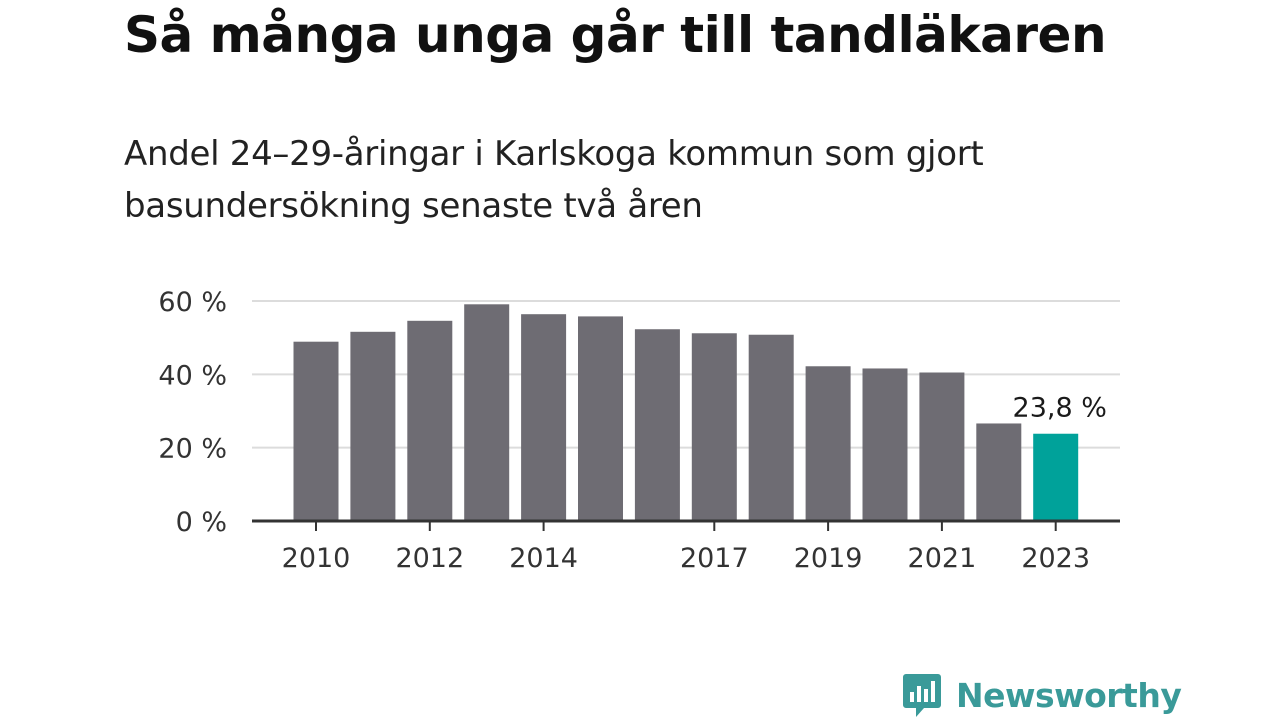 Image resolution: width=1280 pixels, height=720 pixels. I want to click on x-tick-label: 2019, so click(828, 558).